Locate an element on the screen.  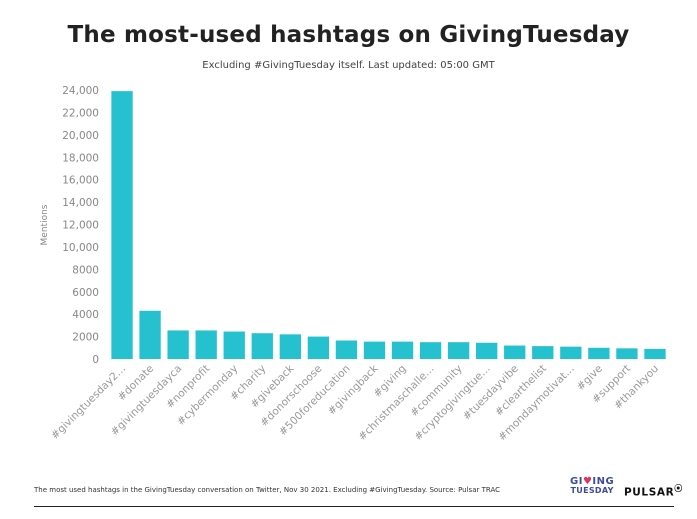
footer-divider is located at coordinates (354, 506).